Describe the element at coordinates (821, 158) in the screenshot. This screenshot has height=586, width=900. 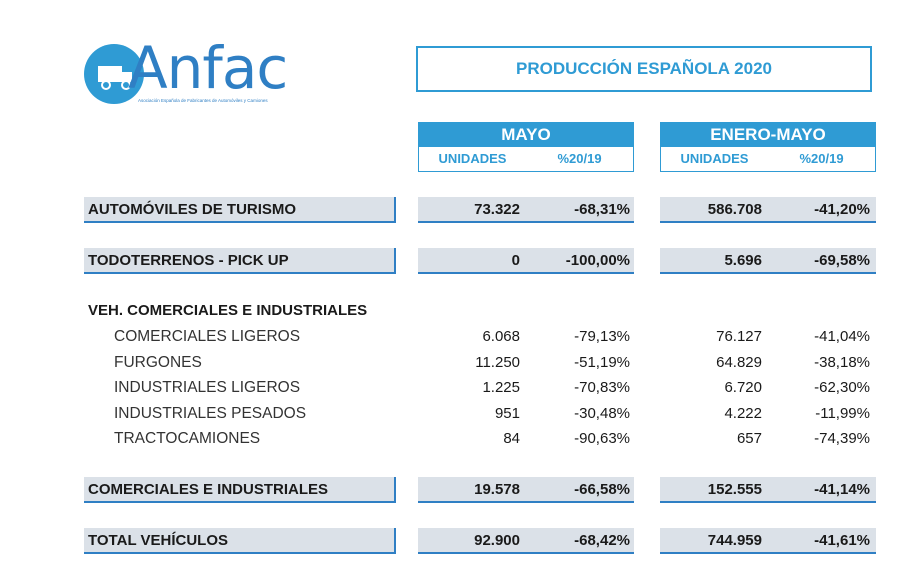
I see `header-em-pct: %20/19` at that location.